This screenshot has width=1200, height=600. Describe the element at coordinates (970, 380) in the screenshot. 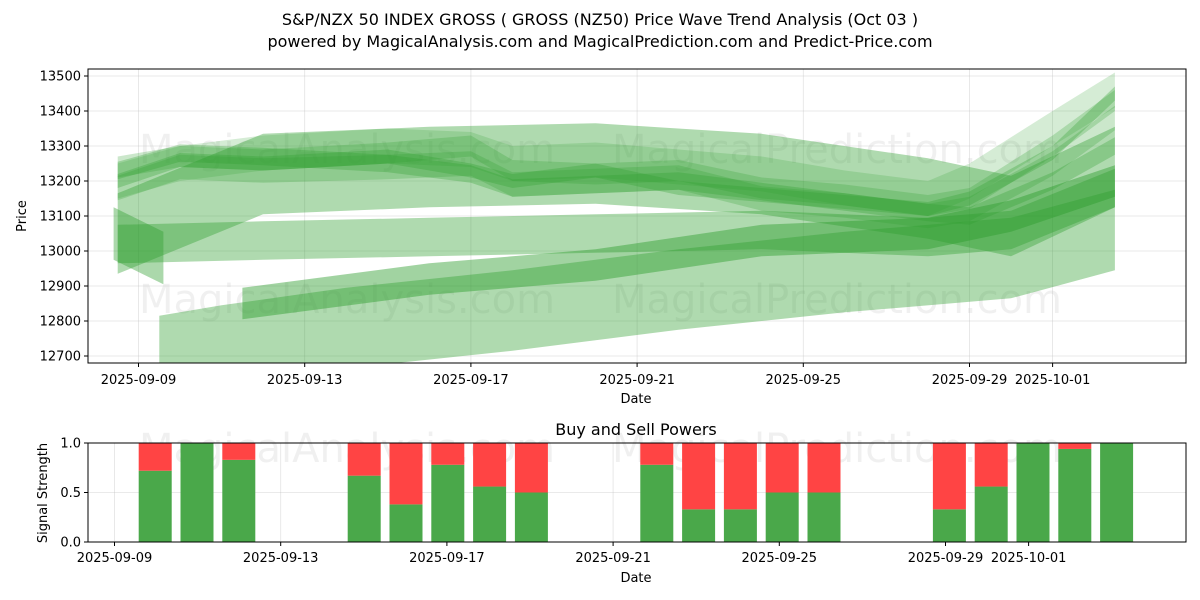

I see `price-xtick-label: 2025-09-29` at that location.